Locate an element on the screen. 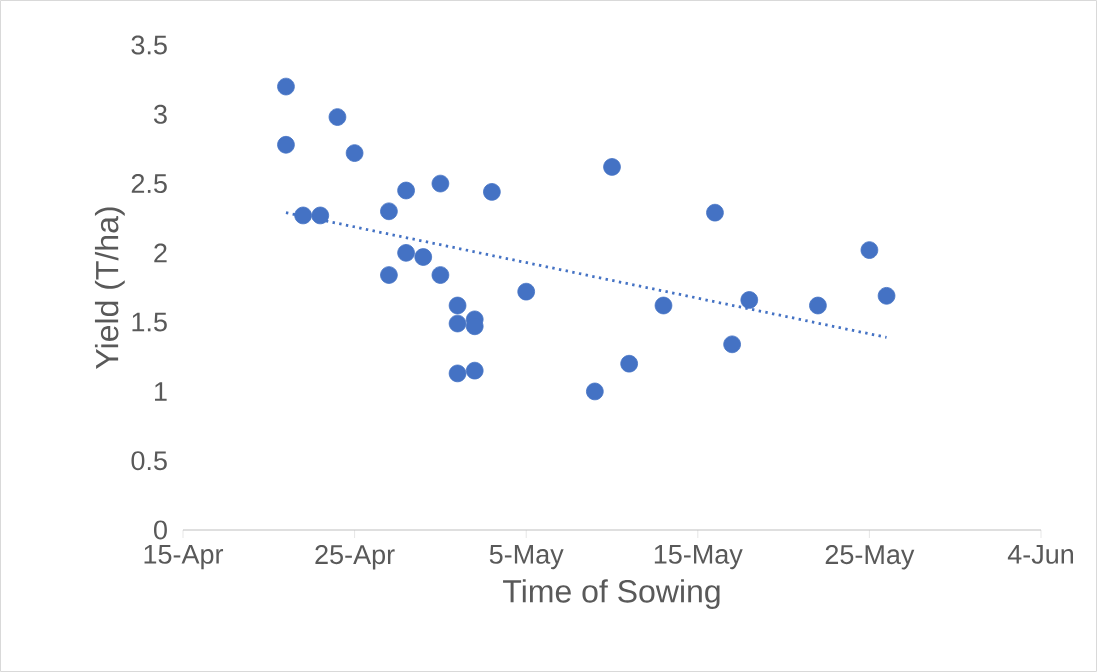 Image resolution: width=1097 pixels, height=672 pixels. x-tick-label: 4-Jun is located at coordinates (1040, 554).